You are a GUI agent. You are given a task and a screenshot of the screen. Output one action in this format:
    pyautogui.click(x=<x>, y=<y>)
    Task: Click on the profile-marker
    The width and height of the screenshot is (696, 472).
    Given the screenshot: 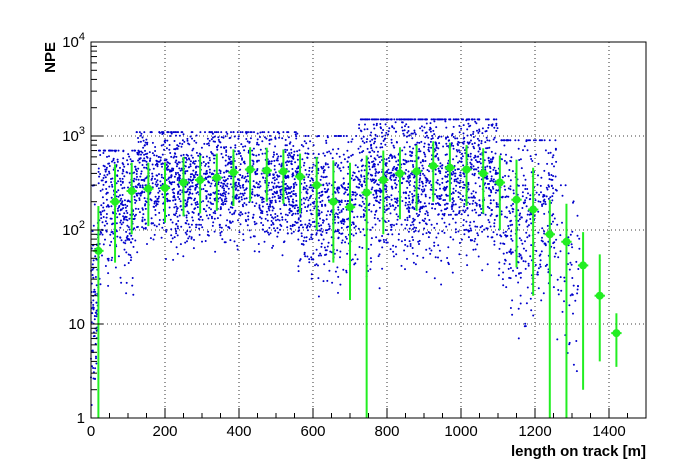 What is the action you would take?
    pyautogui.click(x=533, y=209)
    